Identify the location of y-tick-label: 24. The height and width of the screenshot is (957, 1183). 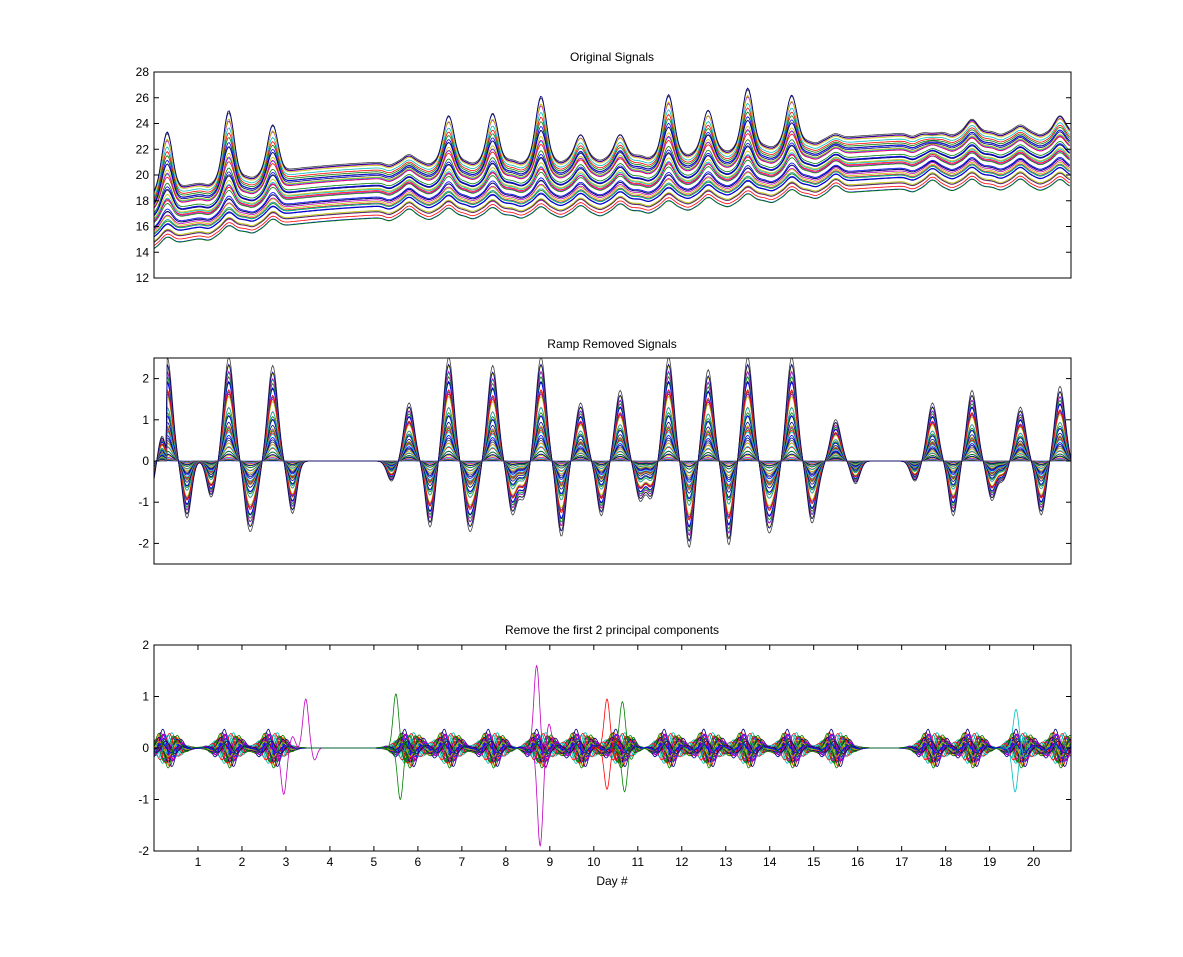
(143, 124).